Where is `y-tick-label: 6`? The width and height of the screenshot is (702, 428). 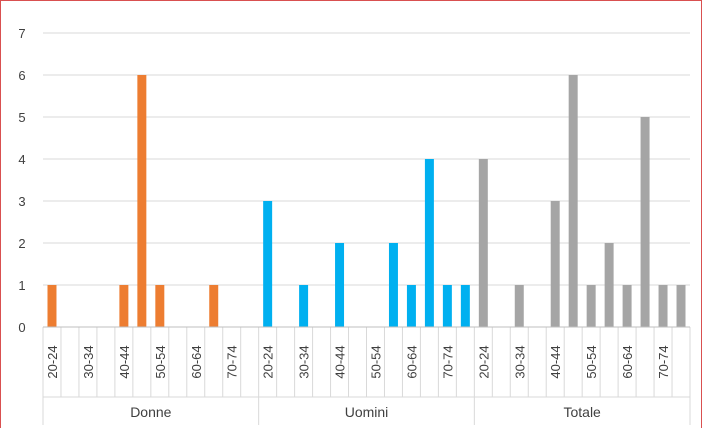
y-tick-label: 6 is located at coordinates (21, 75).